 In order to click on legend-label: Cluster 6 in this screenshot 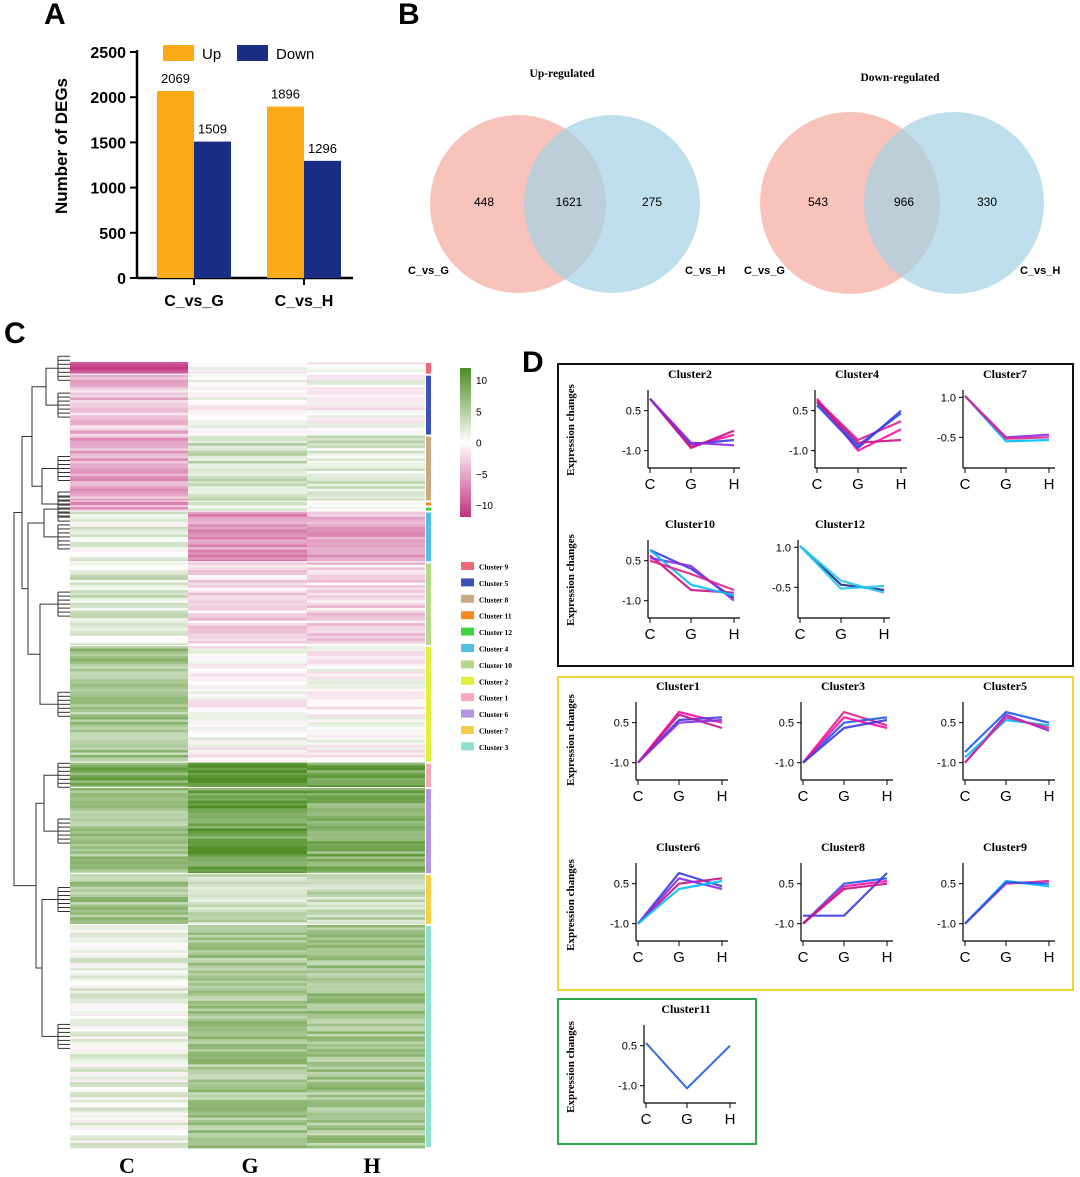, I will do `click(493, 714)`.